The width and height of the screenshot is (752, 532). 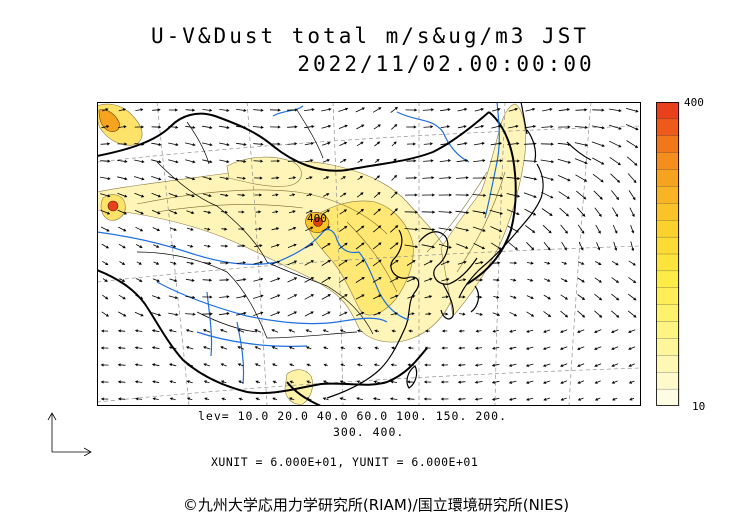 What do you see at coordinates (668, 254) in the screenshot?
I see `color-legend` at bounding box center [668, 254].